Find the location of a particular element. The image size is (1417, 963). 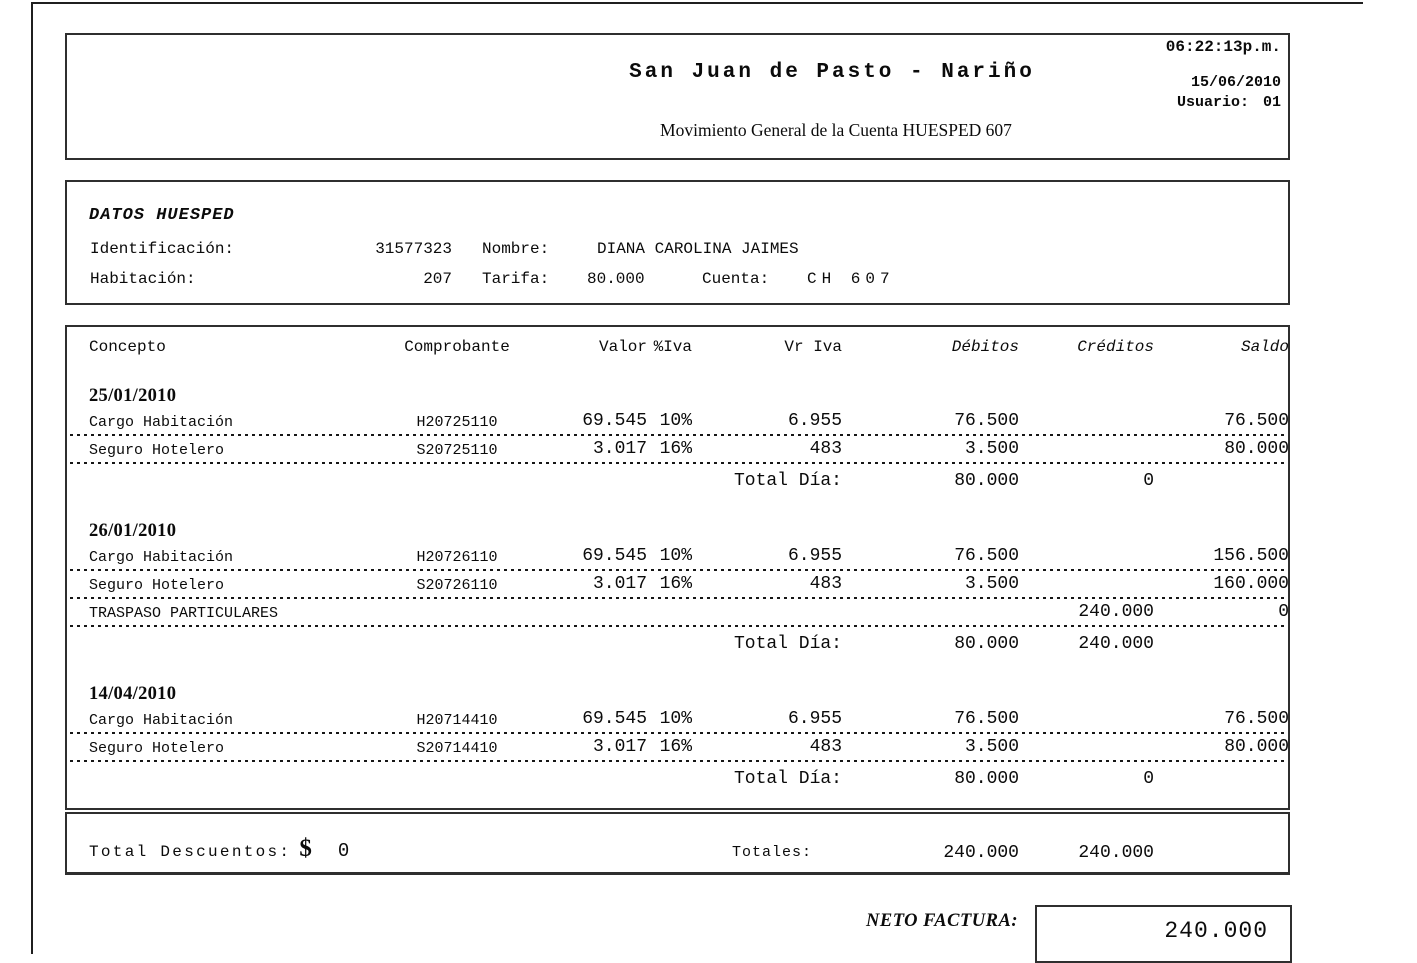

report-date: 15/06/2010 is located at coordinates (1235, 82).